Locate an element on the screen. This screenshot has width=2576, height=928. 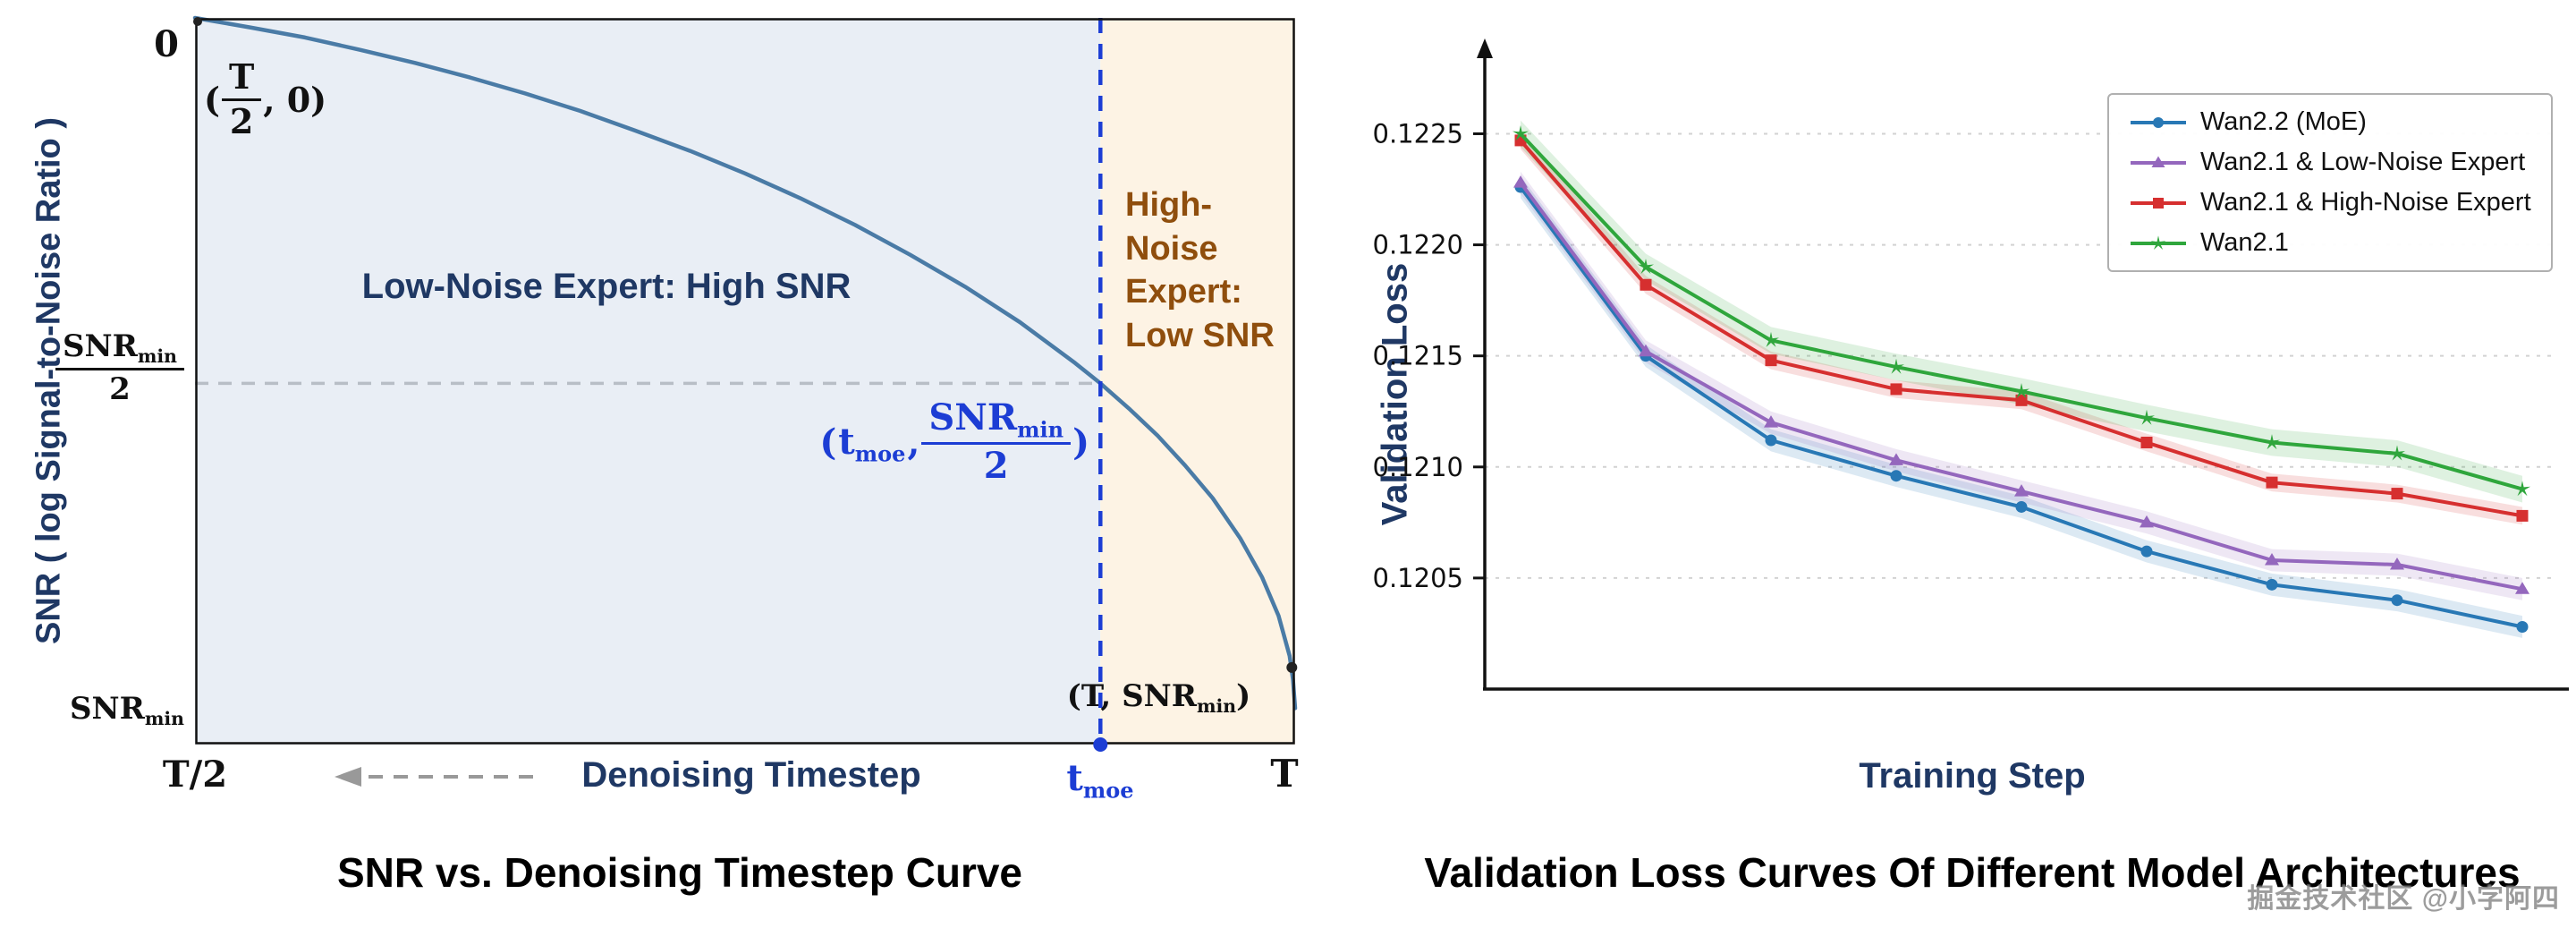
y-label-snr-min: SNRmin is located at coordinates (126, 710).